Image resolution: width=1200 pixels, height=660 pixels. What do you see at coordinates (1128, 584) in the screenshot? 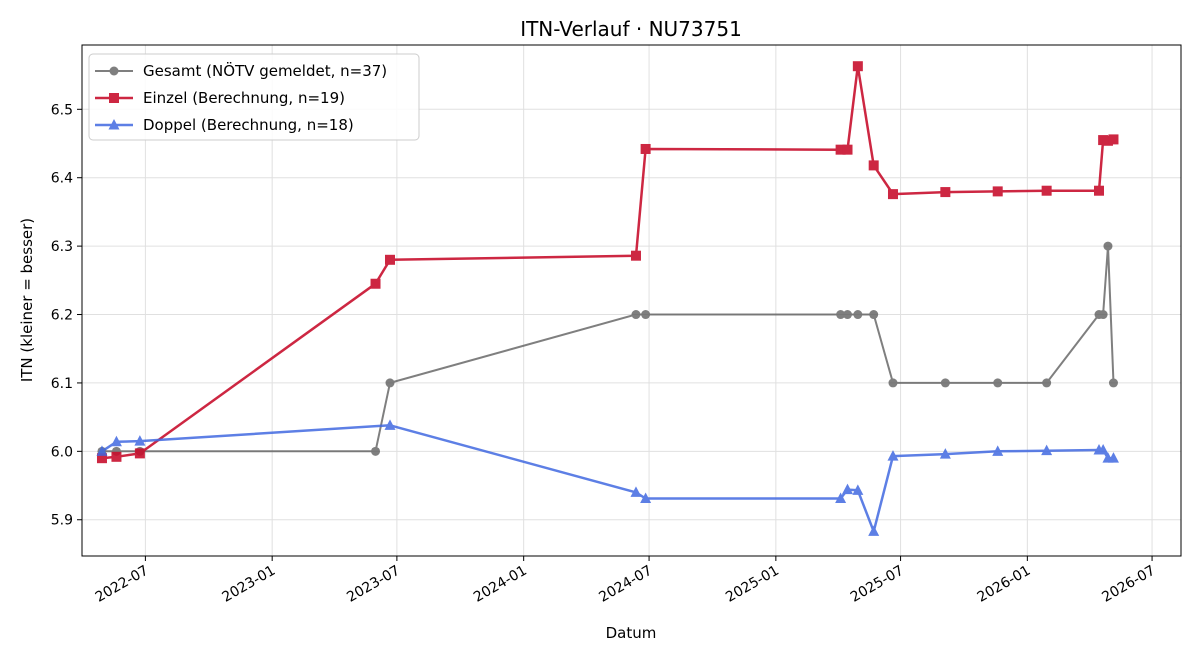
I see `x-tick-label: 2026-07` at bounding box center [1128, 584].